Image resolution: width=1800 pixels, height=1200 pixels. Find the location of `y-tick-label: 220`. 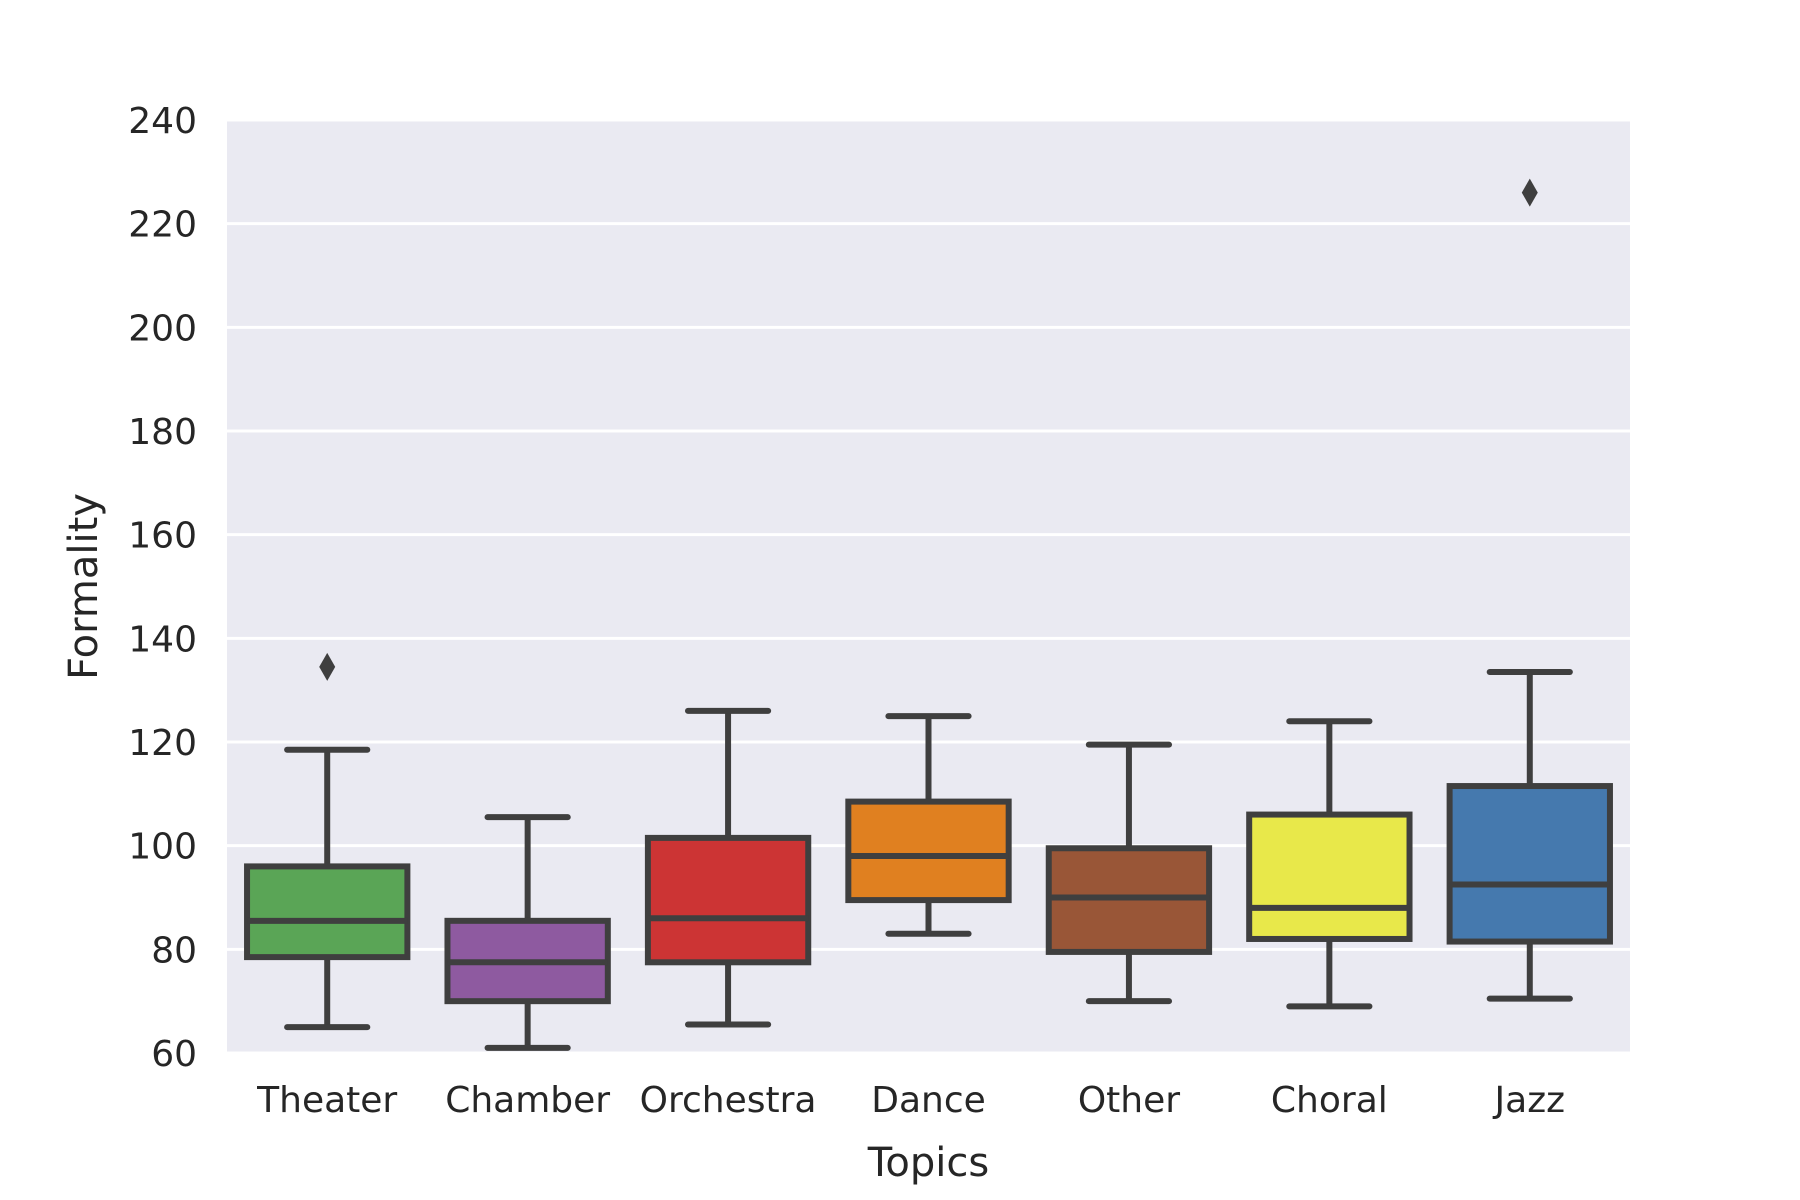

y-tick-label: 220 is located at coordinates (162, 225).